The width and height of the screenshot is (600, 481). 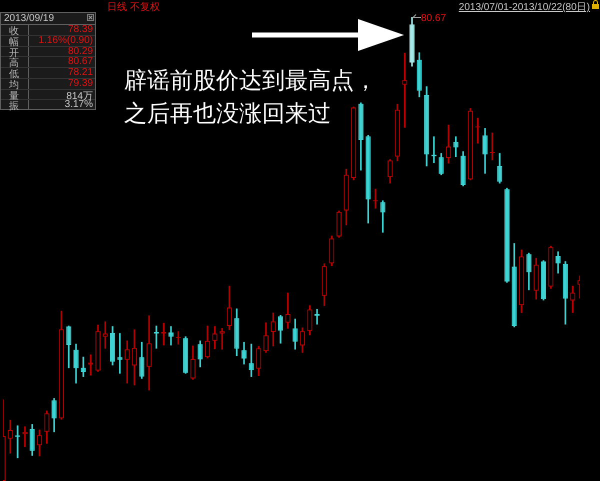 What do you see at coordinates (133, 7) in the screenshot?
I see `text: 日线 不复权` at bounding box center [133, 7].